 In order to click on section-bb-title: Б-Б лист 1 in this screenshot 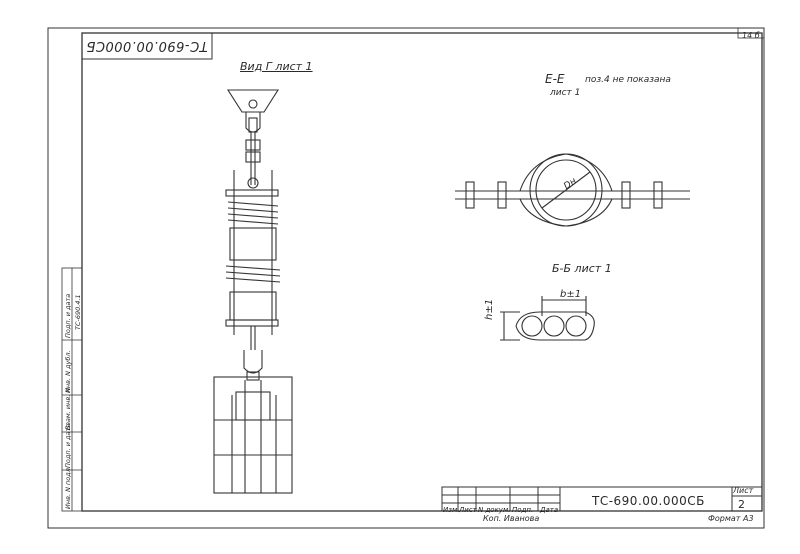, I will do `click(582, 268)`.